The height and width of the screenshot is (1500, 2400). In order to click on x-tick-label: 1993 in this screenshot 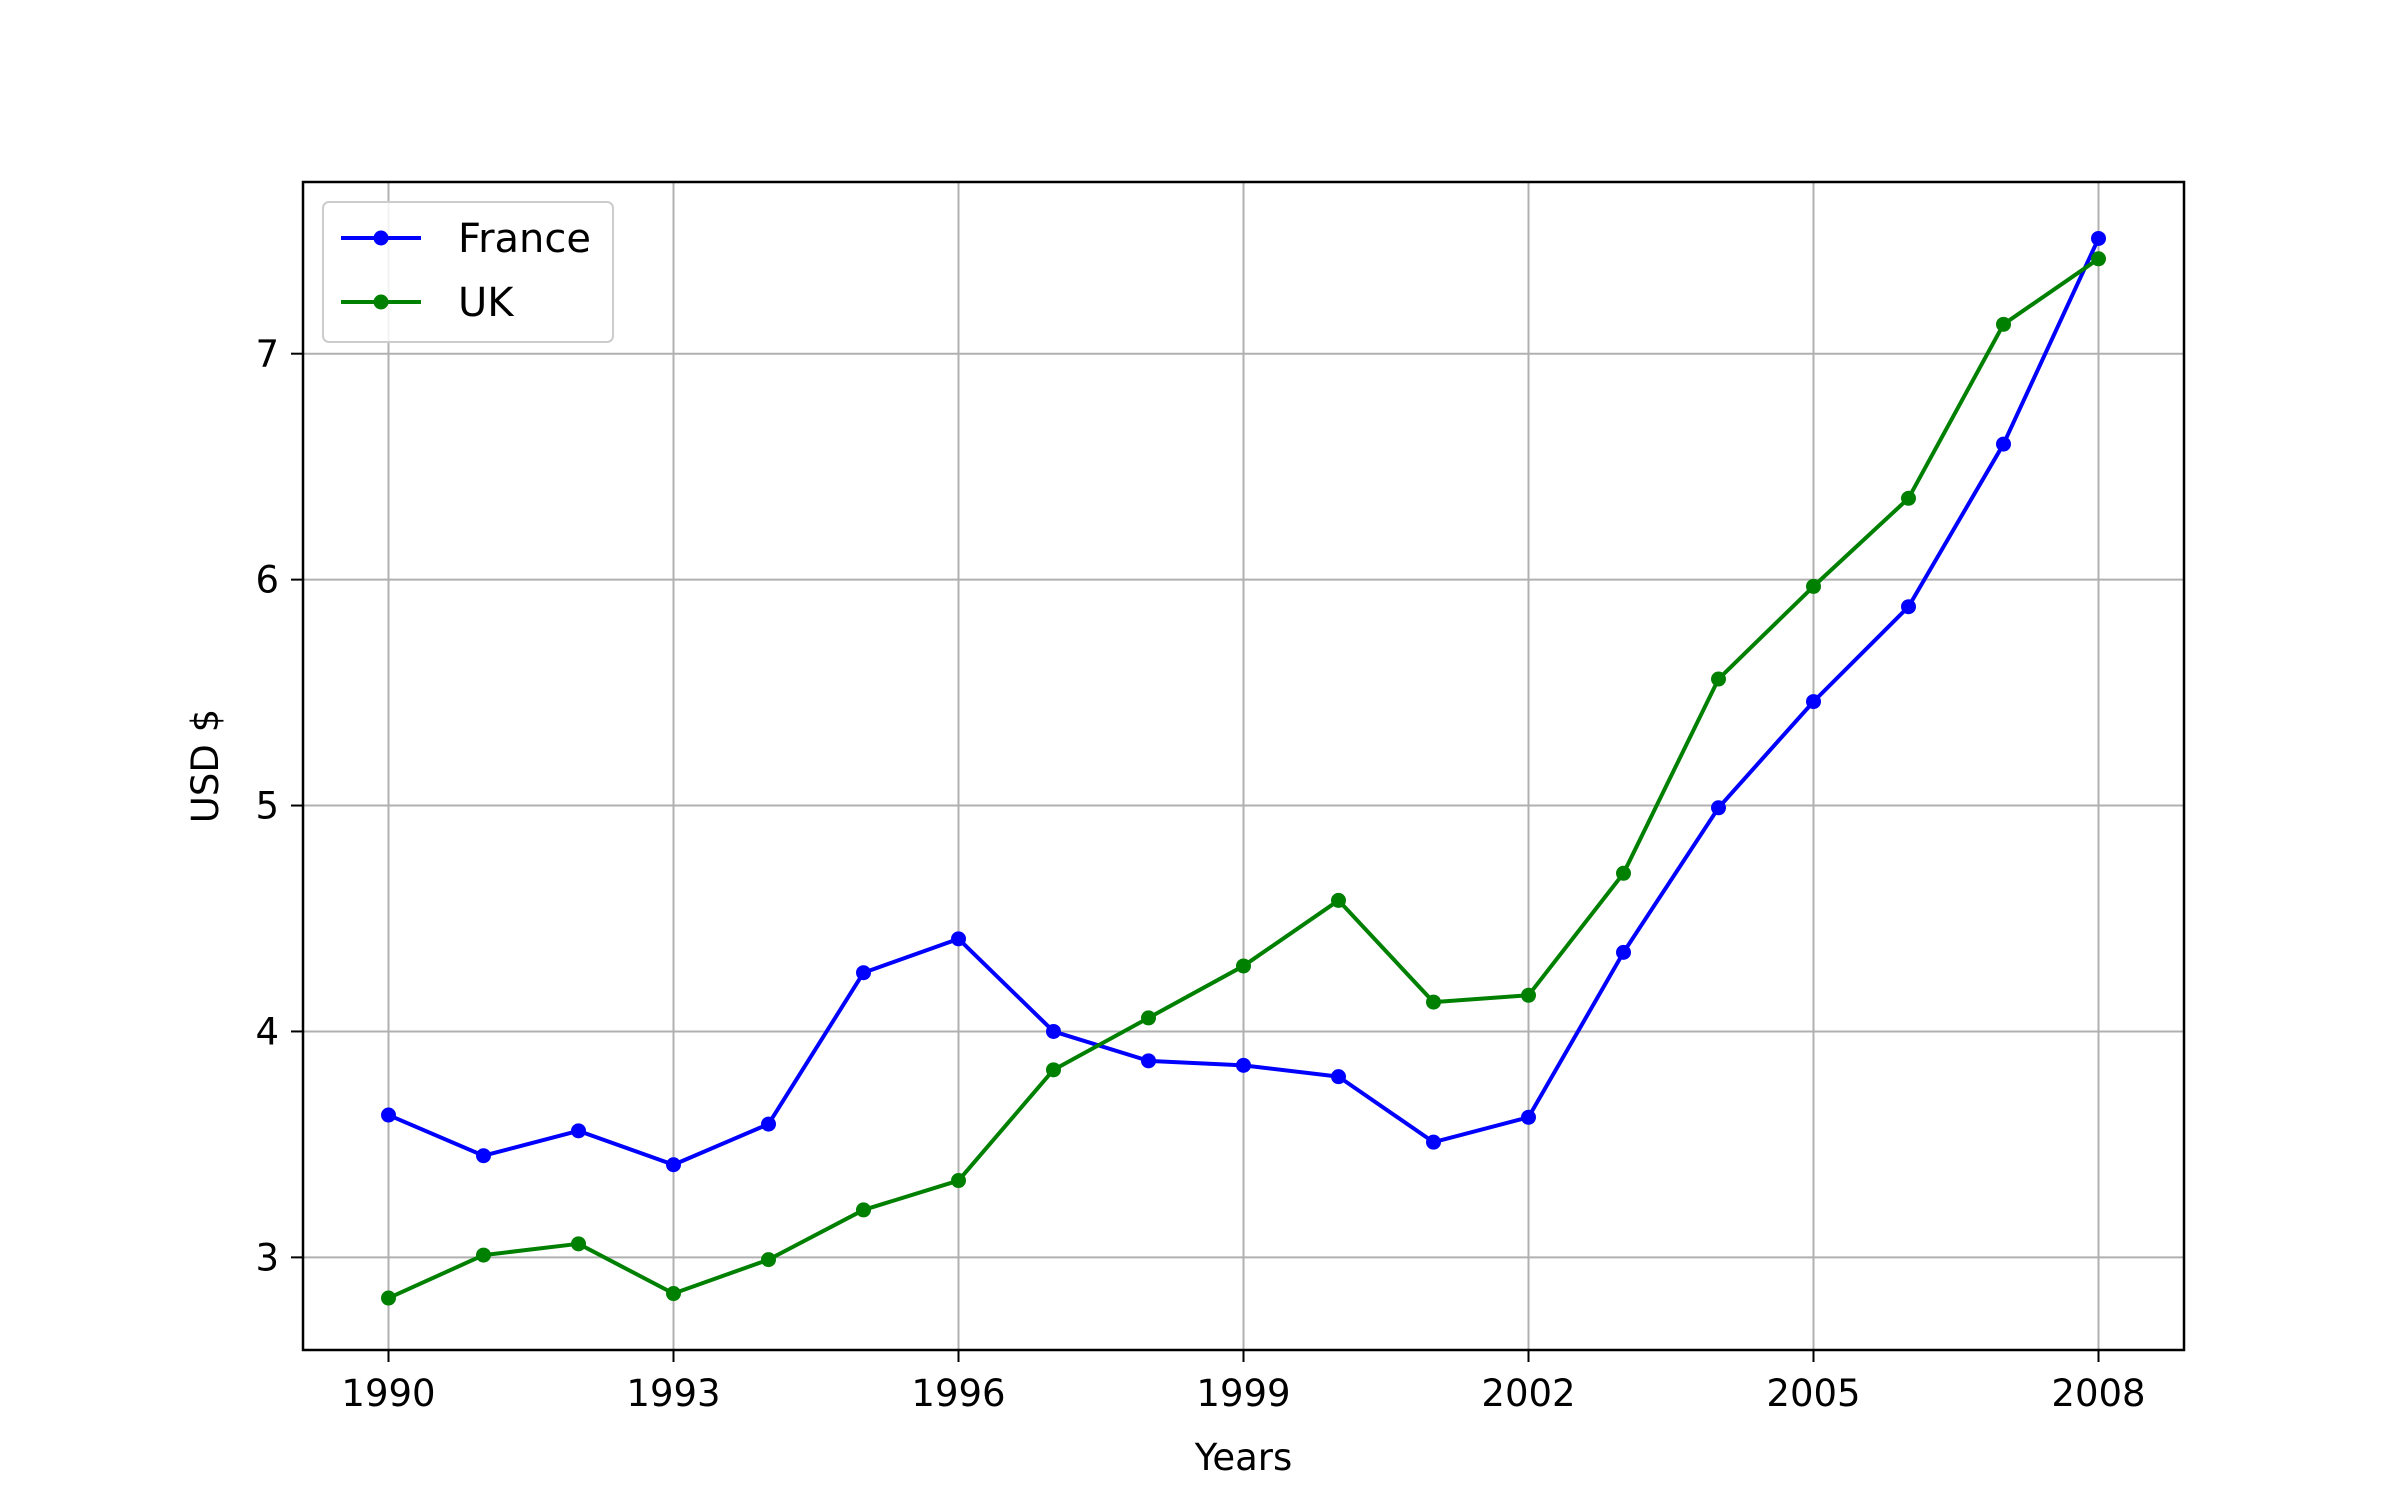, I will do `click(673, 1393)`.